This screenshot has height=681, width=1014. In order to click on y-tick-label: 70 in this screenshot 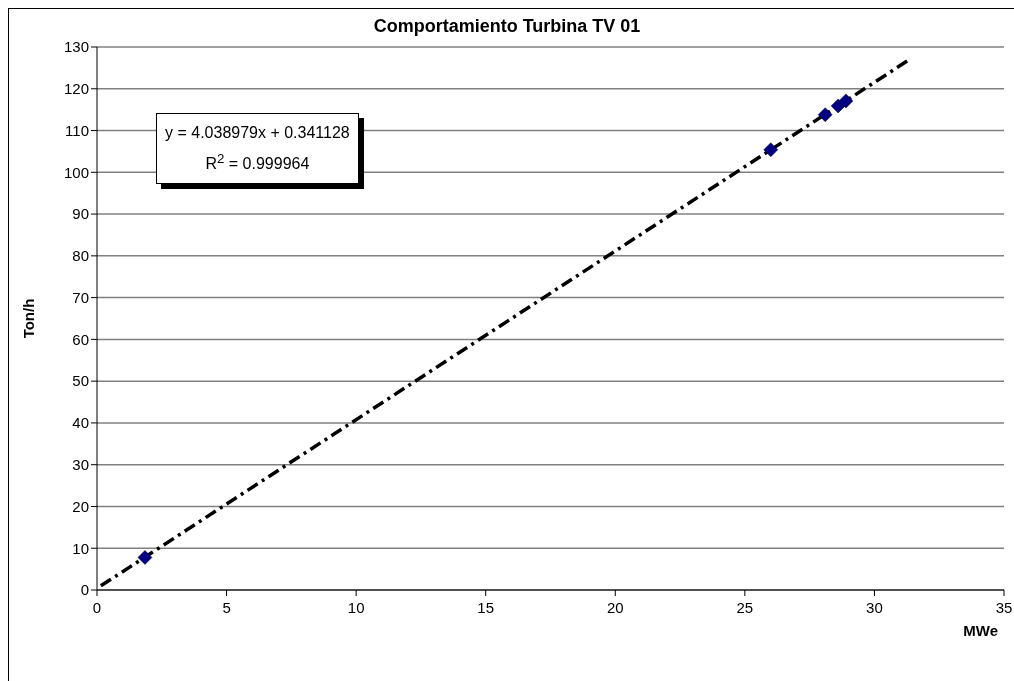, I will do `click(80, 297)`.